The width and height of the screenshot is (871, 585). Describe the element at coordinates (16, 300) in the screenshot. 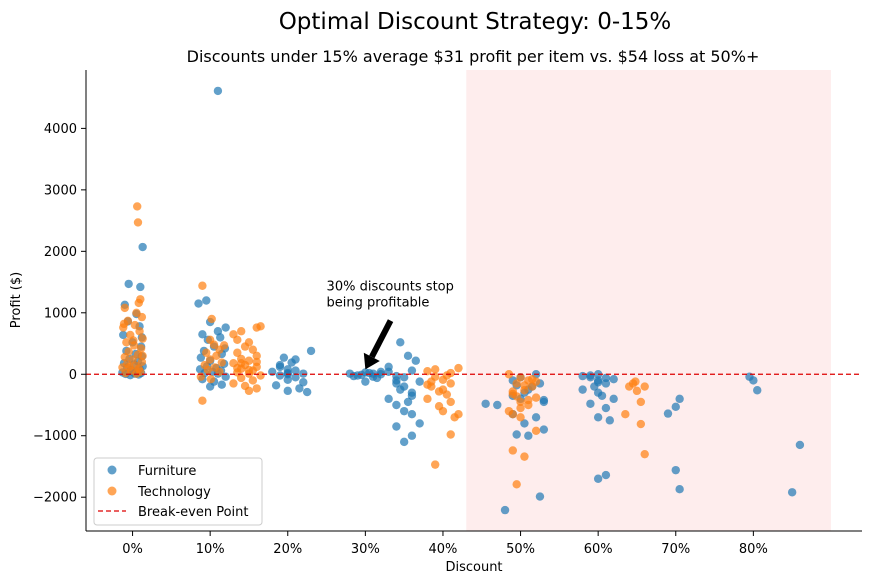

I see `y-axis-label: Profit ($)` at that location.